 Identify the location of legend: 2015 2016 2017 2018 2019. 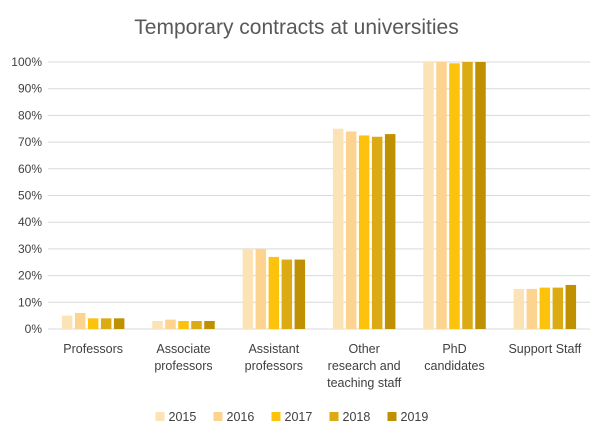
(292, 417).